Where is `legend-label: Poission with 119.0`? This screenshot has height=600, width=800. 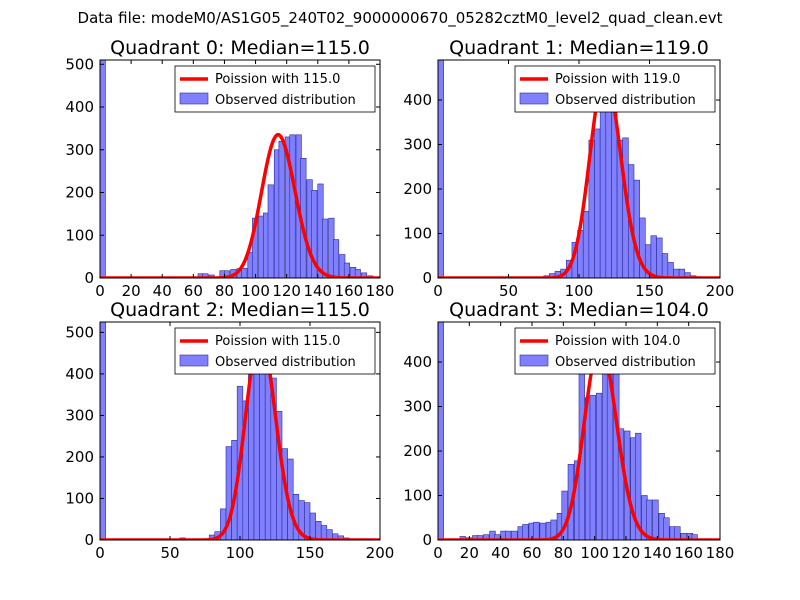
legend-label: Poission with 119.0 is located at coordinates (617, 79).